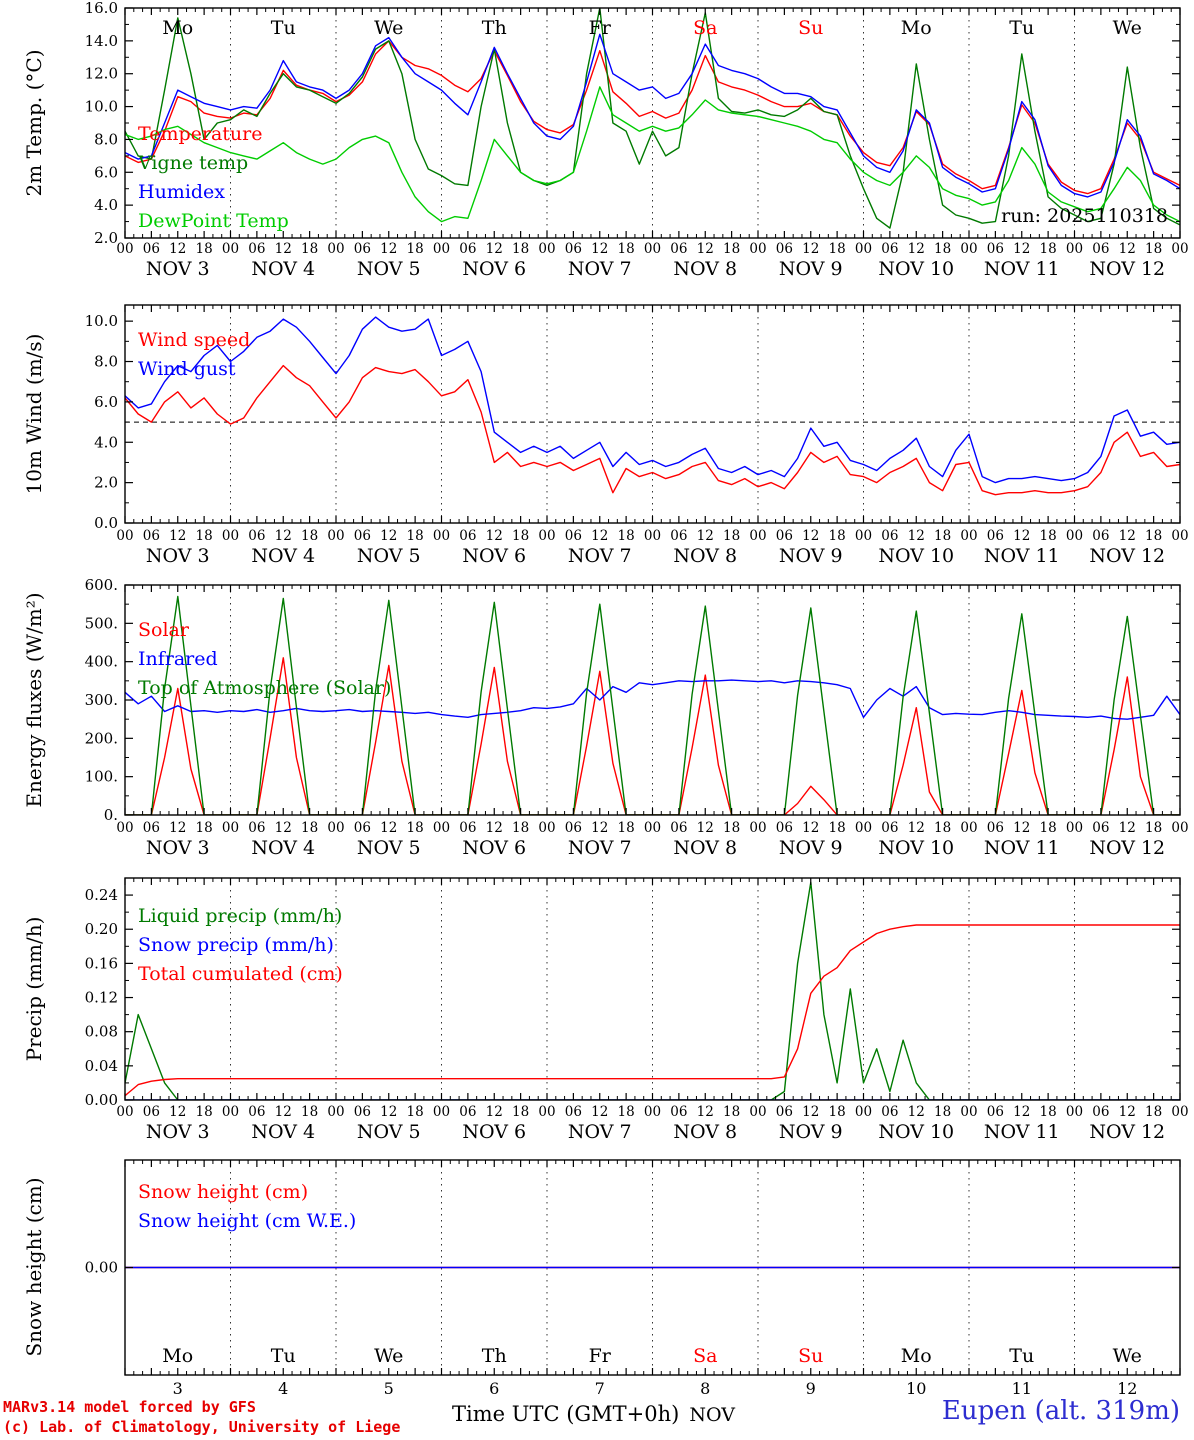  What do you see at coordinates (178, 659) in the screenshot?
I see `legend-item: Infrared` at bounding box center [178, 659].